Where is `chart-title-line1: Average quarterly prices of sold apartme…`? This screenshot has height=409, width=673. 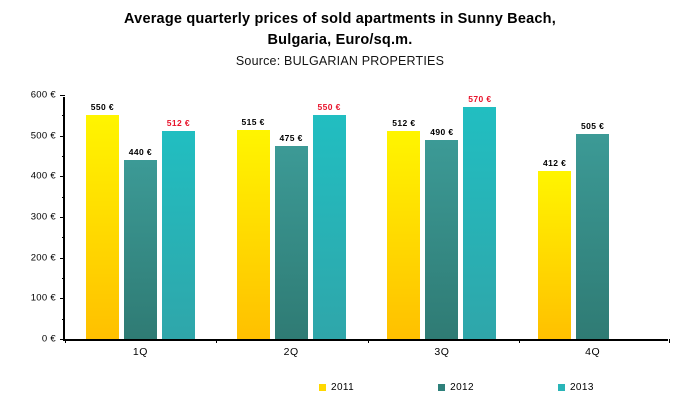 chart-title-line1: Average quarterly prices of sold apartme… is located at coordinates (340, 19).